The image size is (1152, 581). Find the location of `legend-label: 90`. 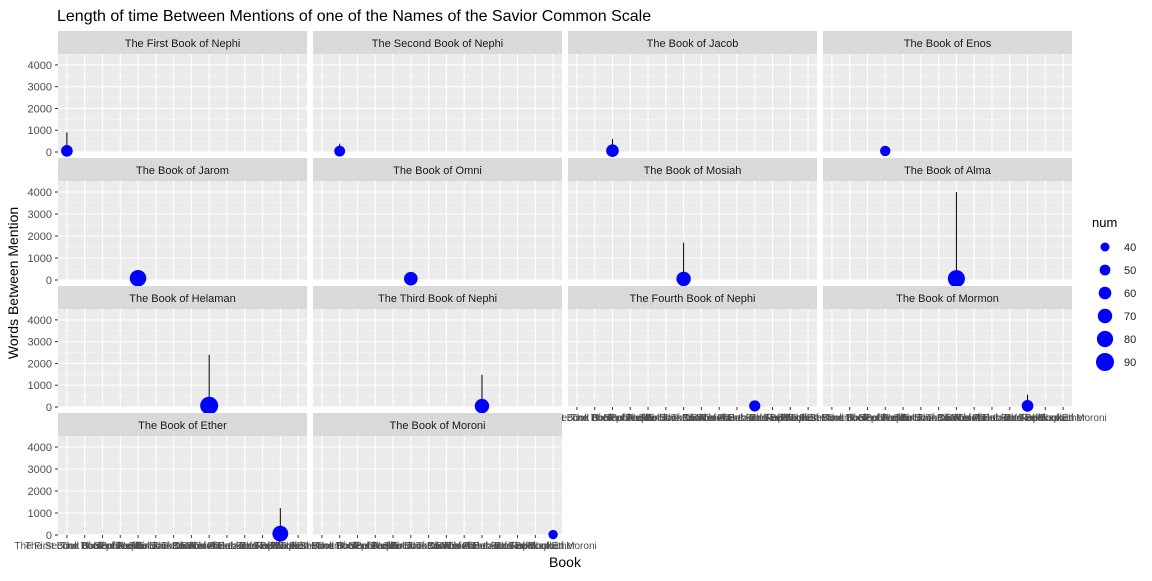

legend-label: 90 is located at coordinates (1130, 363).